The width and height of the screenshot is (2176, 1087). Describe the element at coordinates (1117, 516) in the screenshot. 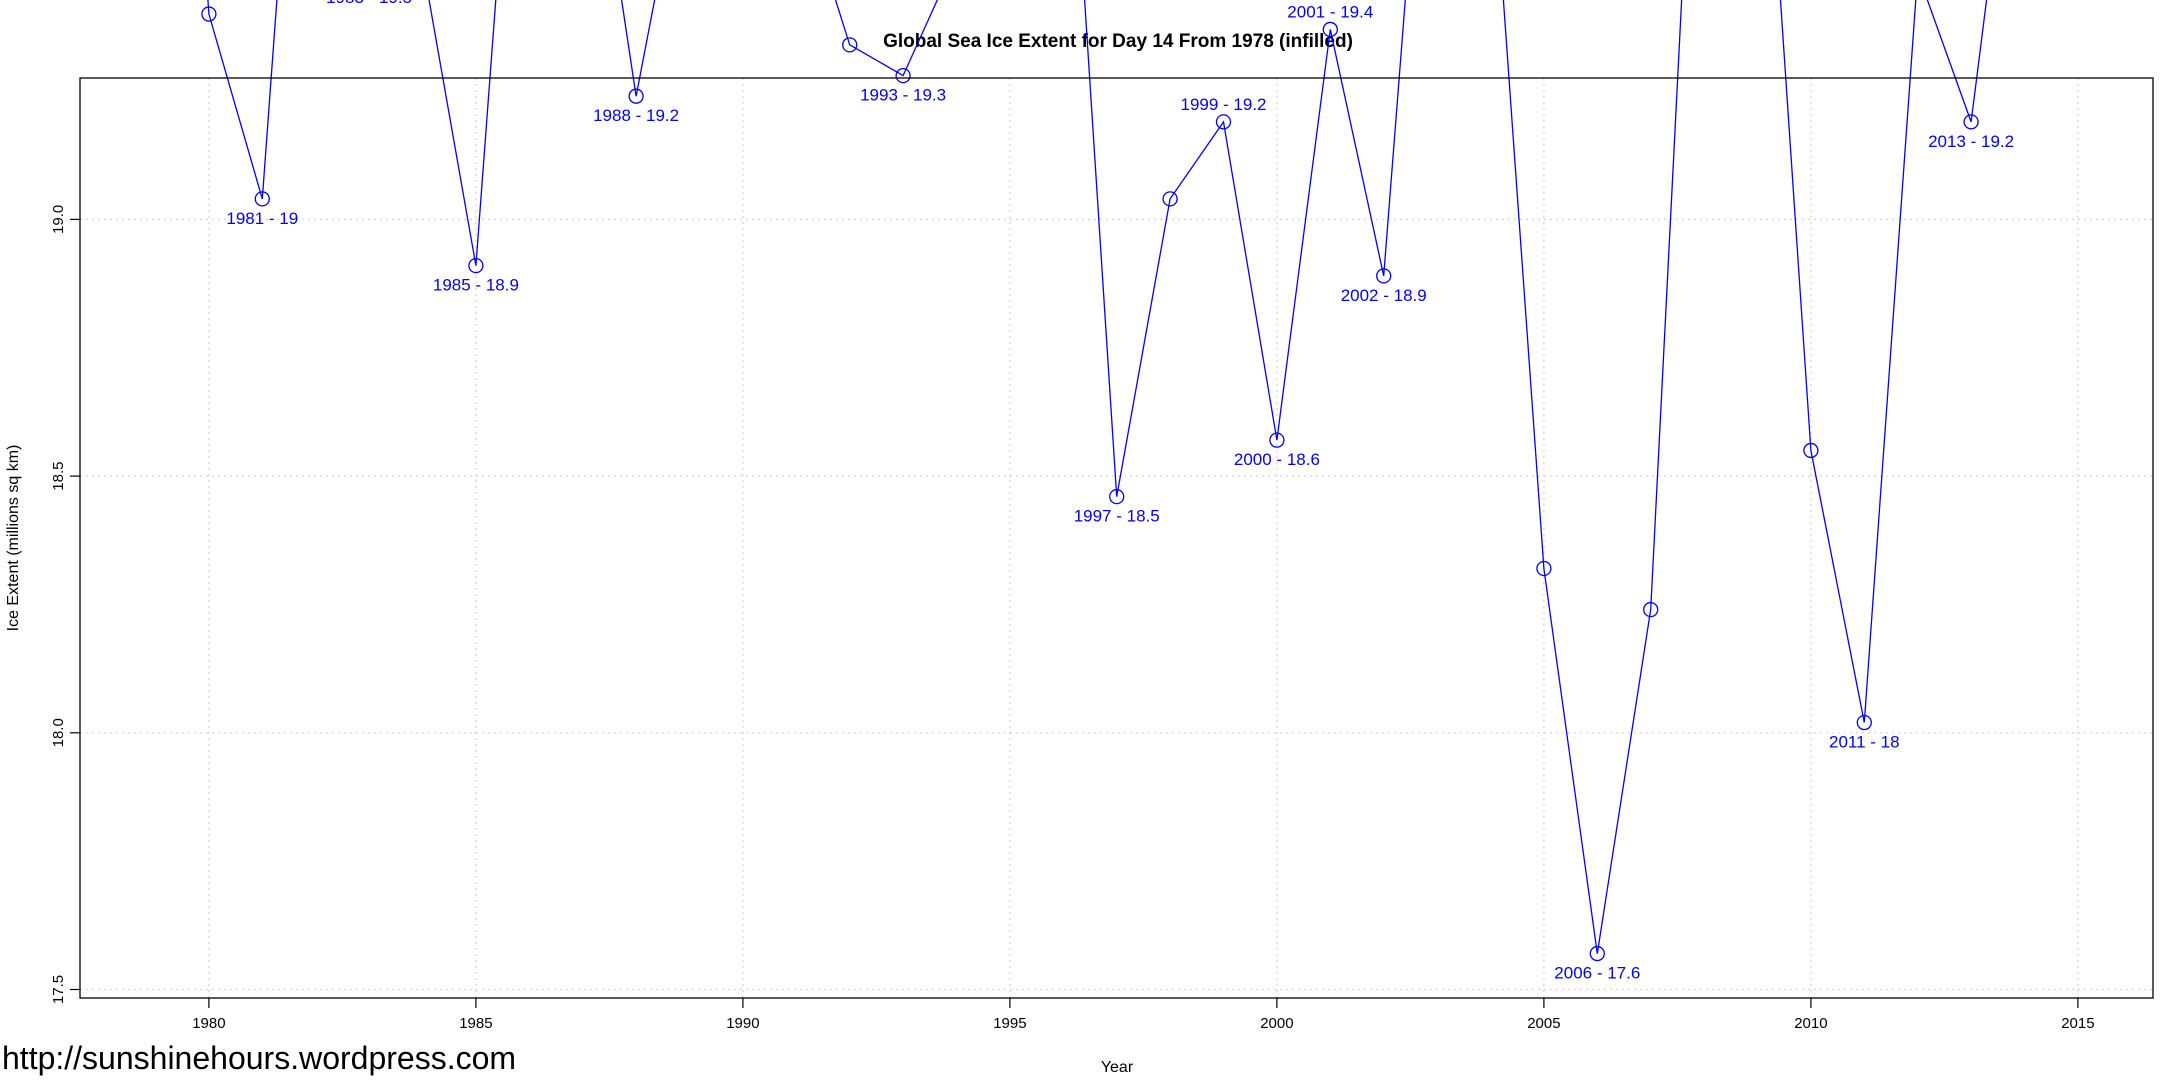

I see `data-label: 1997 - 18.5` at that location.